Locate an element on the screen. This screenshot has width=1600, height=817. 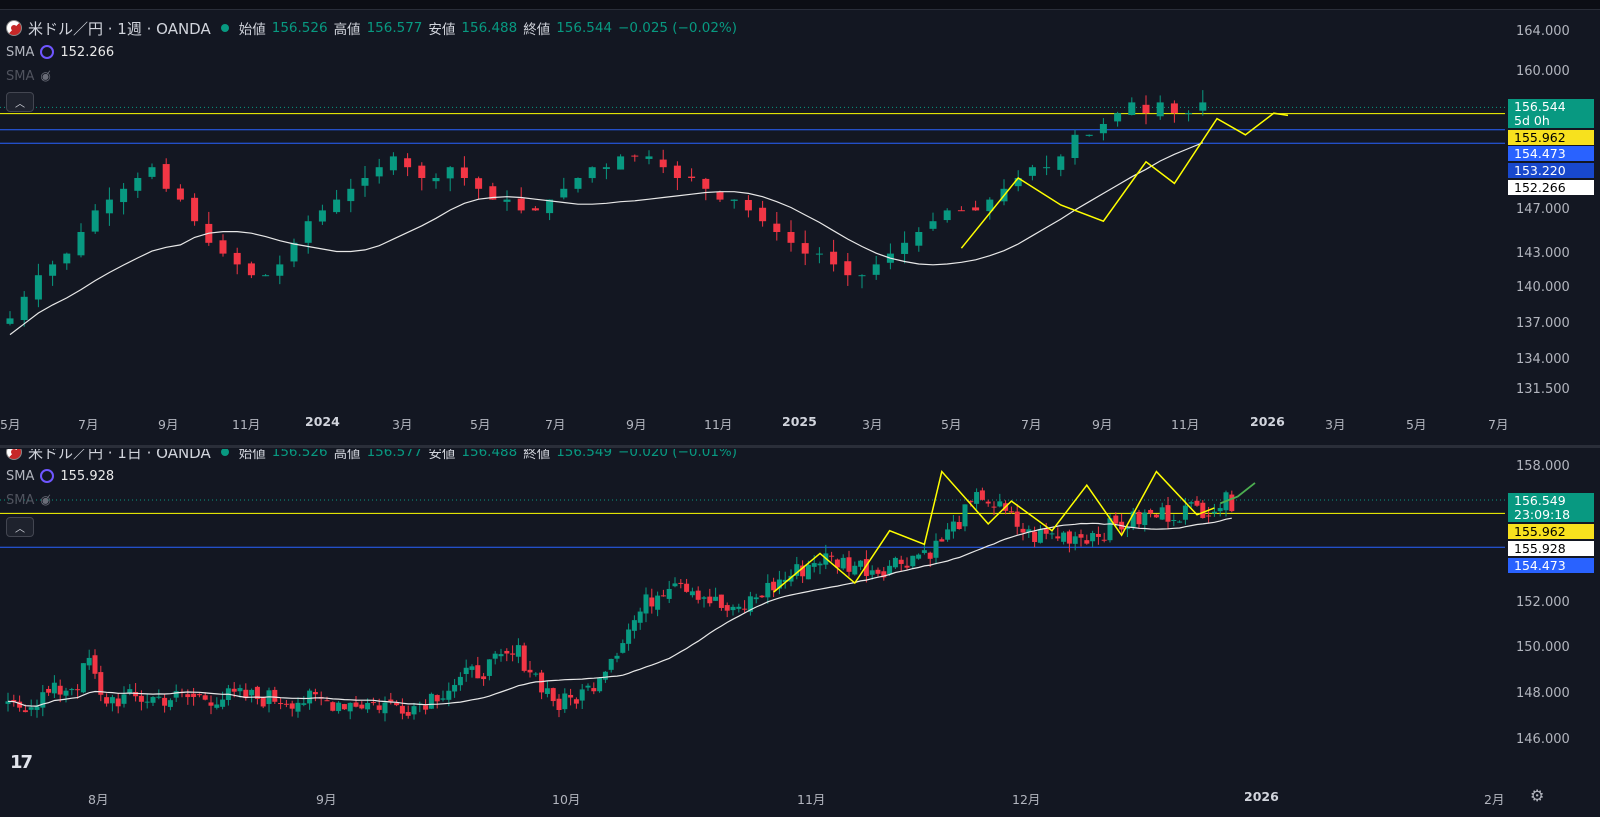
zigzag-drawing is located at coordinates (1124, 180).